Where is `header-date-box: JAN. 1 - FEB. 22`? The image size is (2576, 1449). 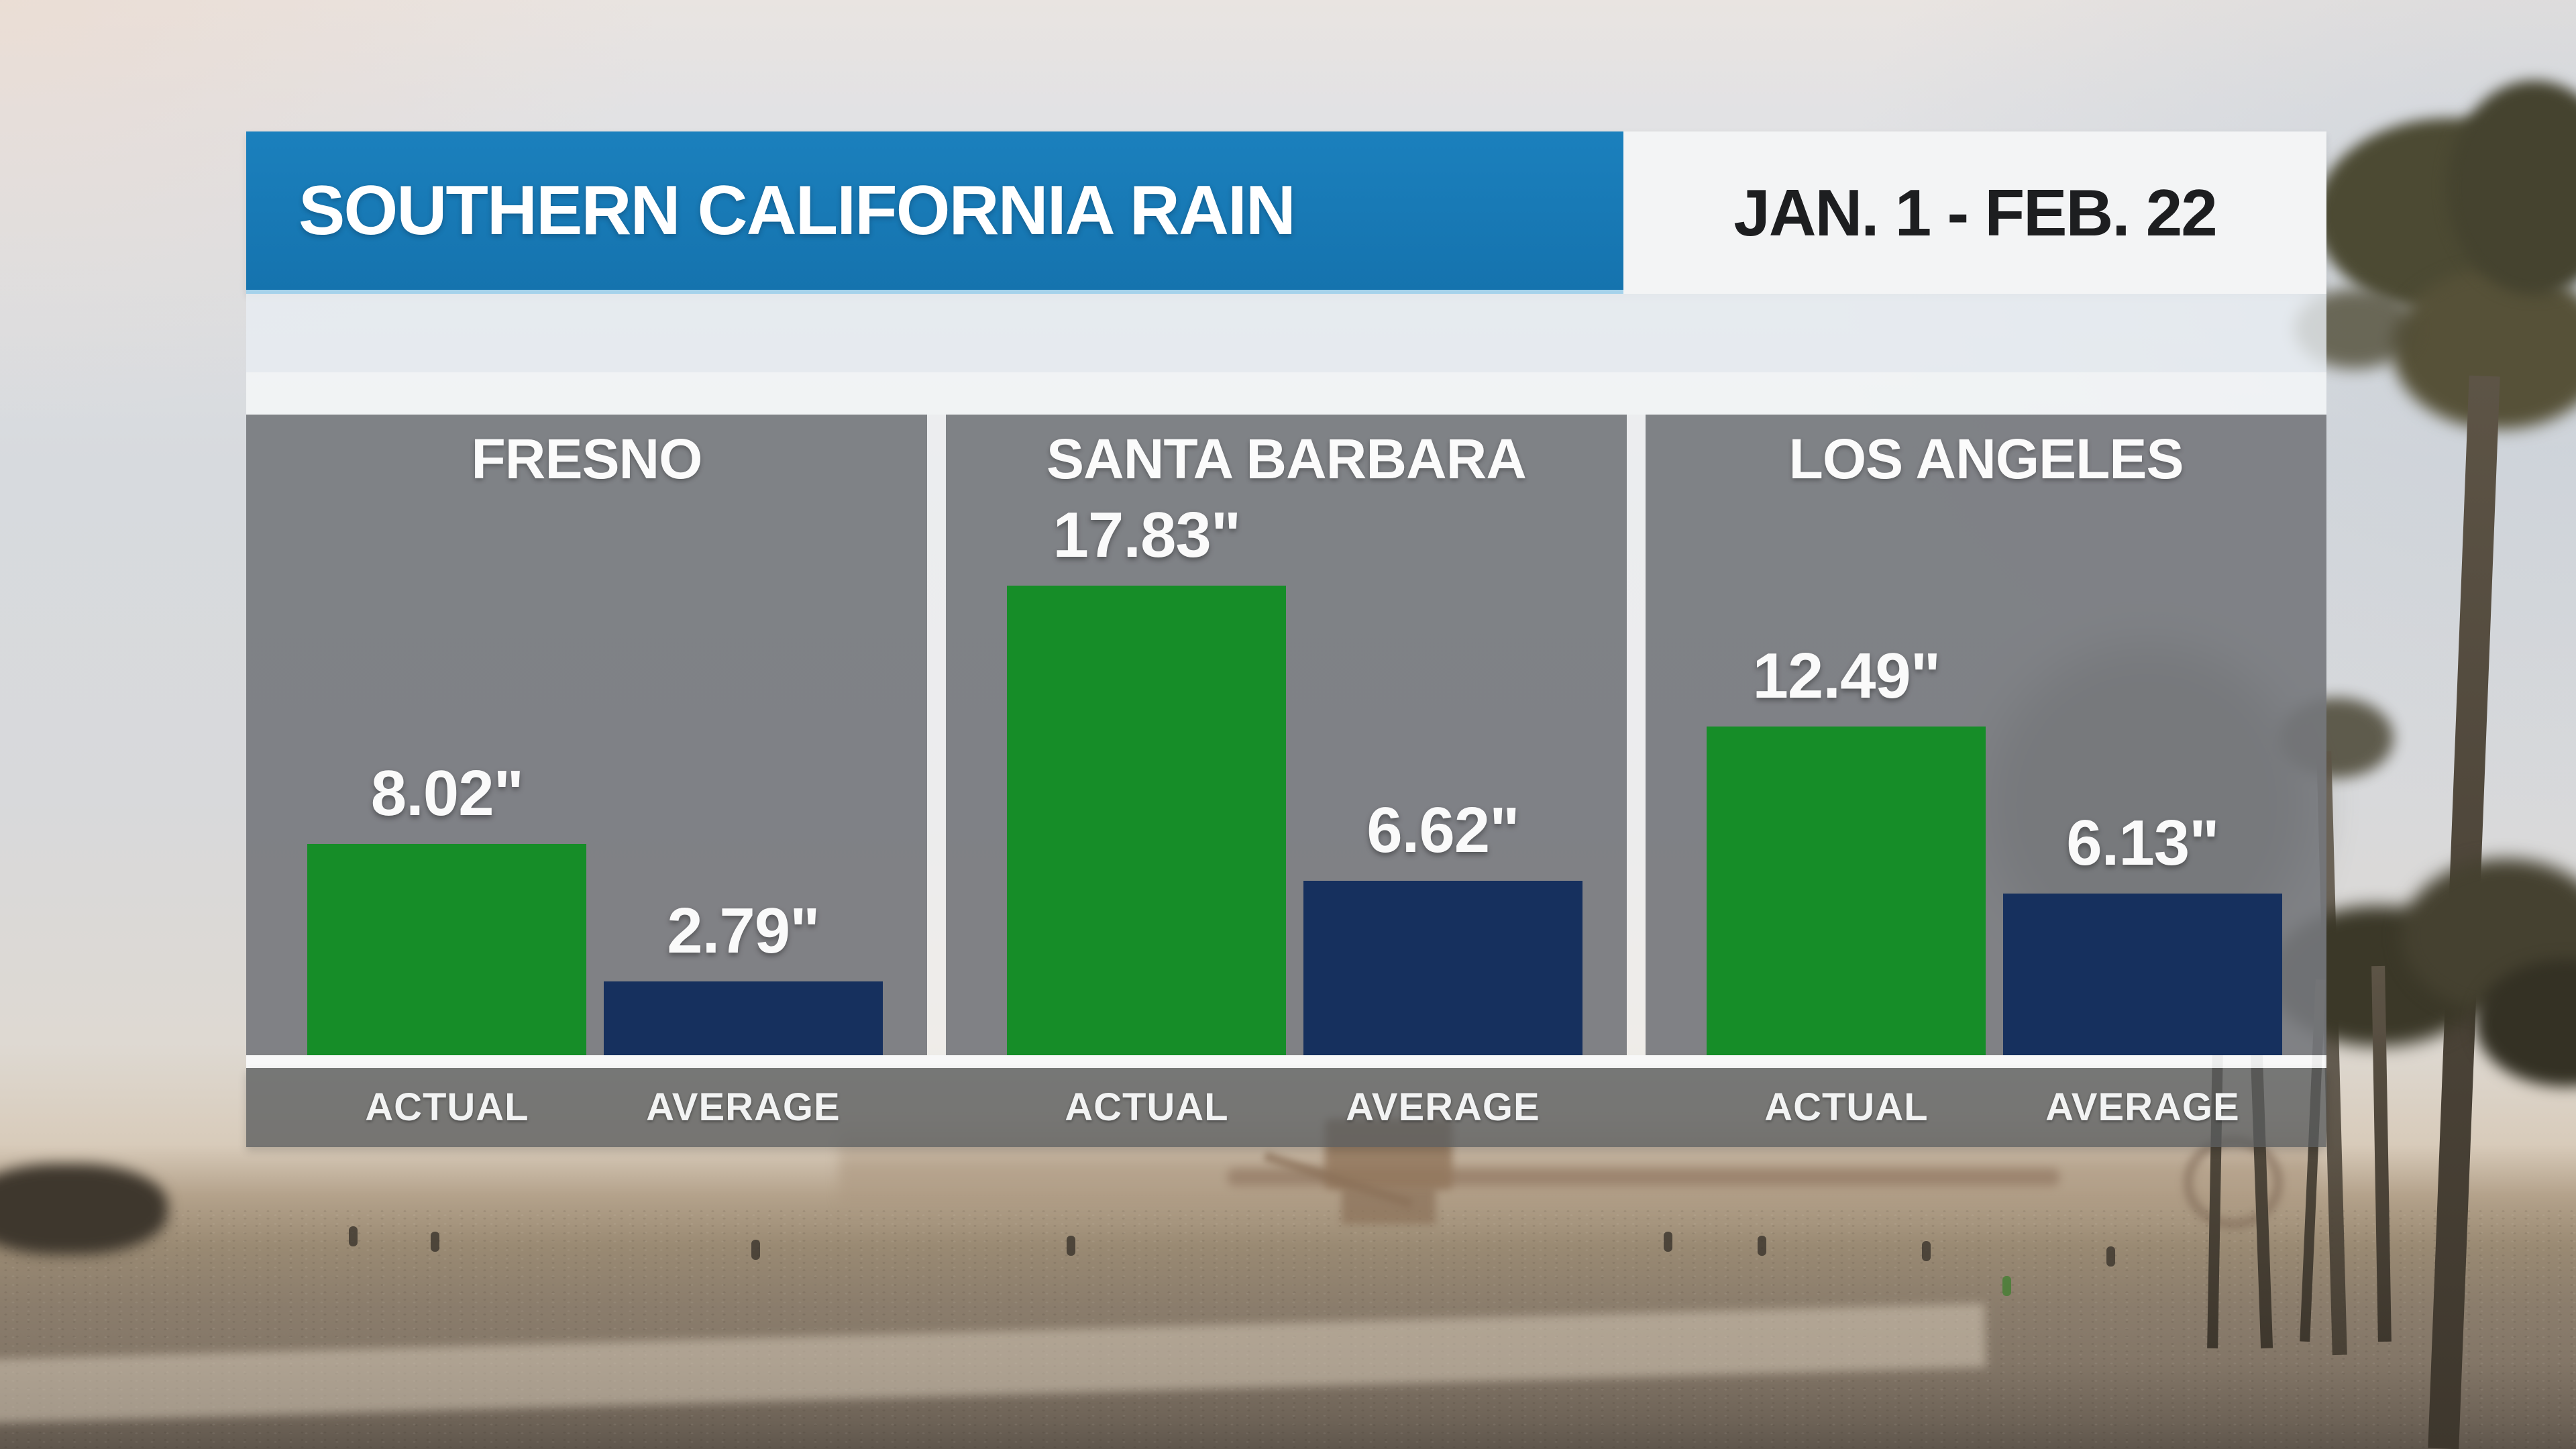 header-date-box: JAN. 1 - FEB. 22 is located at coordinates (1974, 212).